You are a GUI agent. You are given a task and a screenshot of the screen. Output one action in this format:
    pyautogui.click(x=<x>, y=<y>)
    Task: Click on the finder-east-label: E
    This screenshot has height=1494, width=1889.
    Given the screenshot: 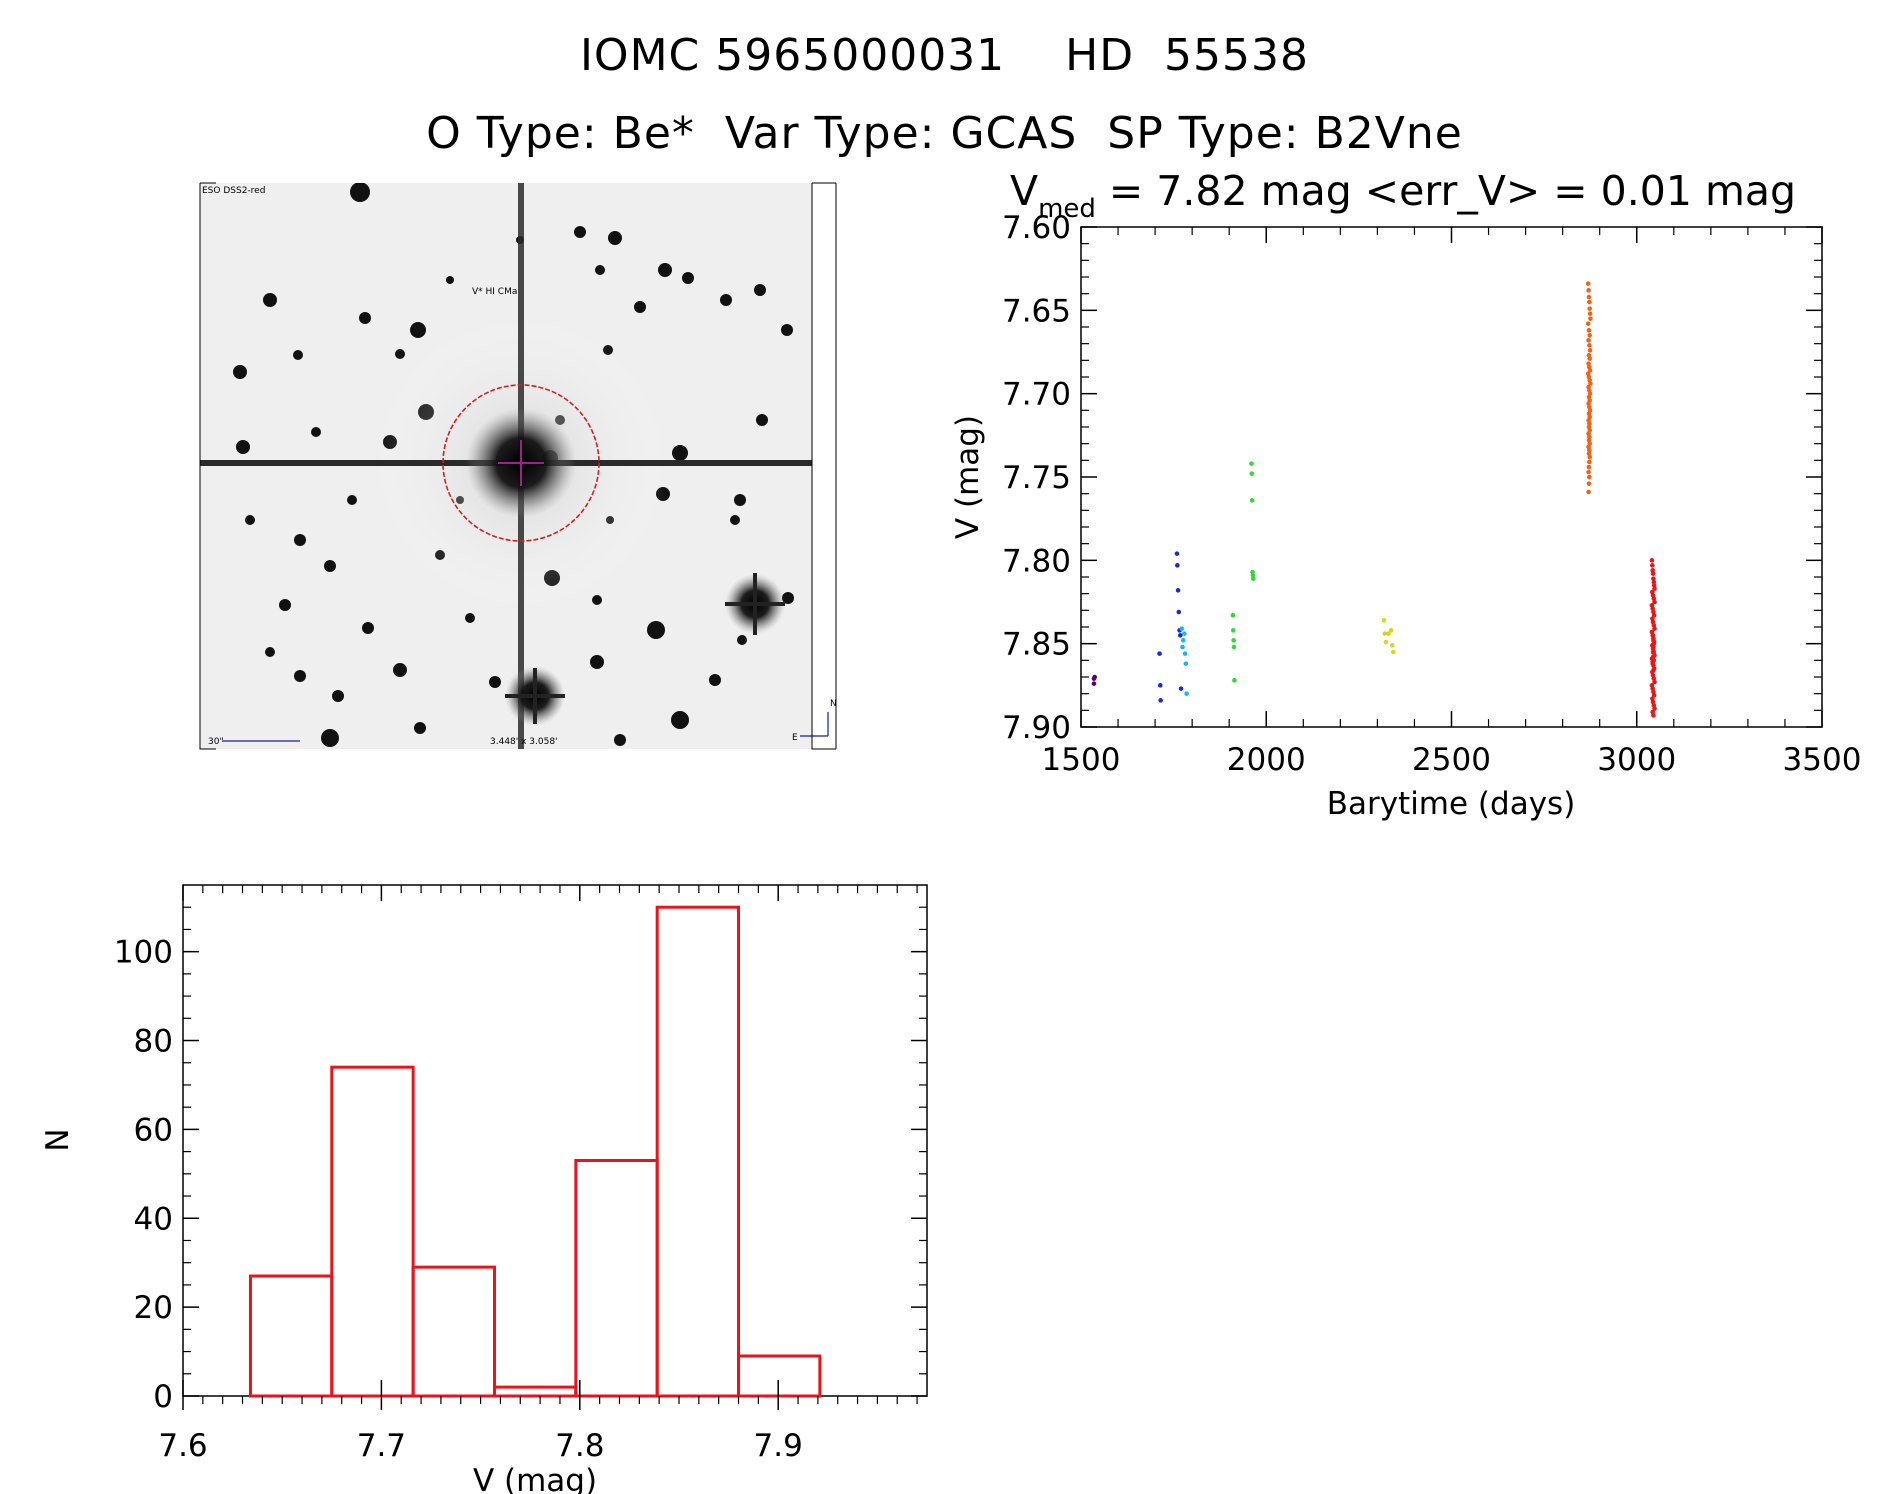 What is the action you would take?
    pyautogui.click(x=795, y=738)
    